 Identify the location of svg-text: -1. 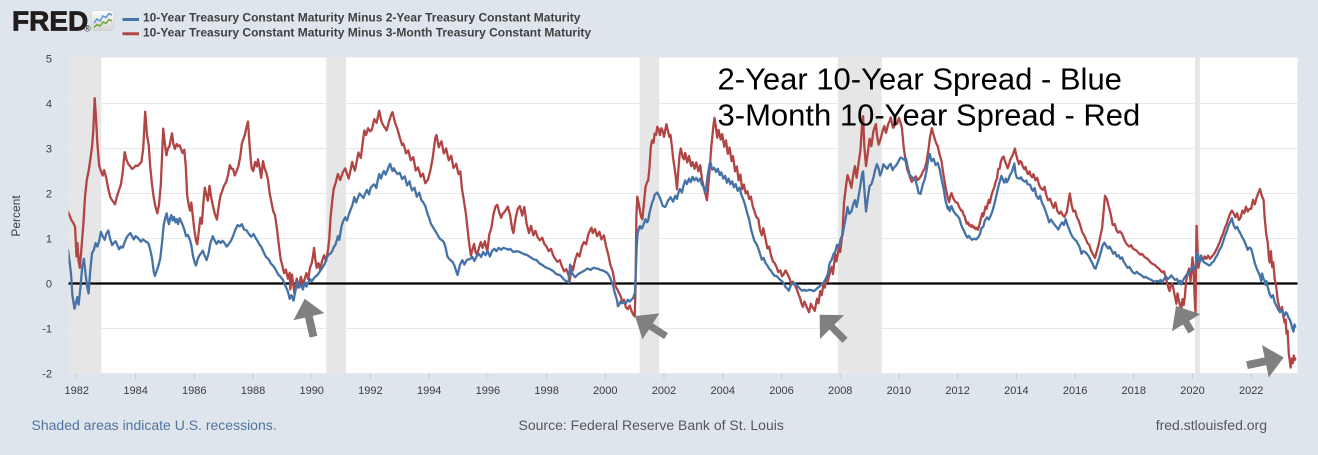
(47, 330).